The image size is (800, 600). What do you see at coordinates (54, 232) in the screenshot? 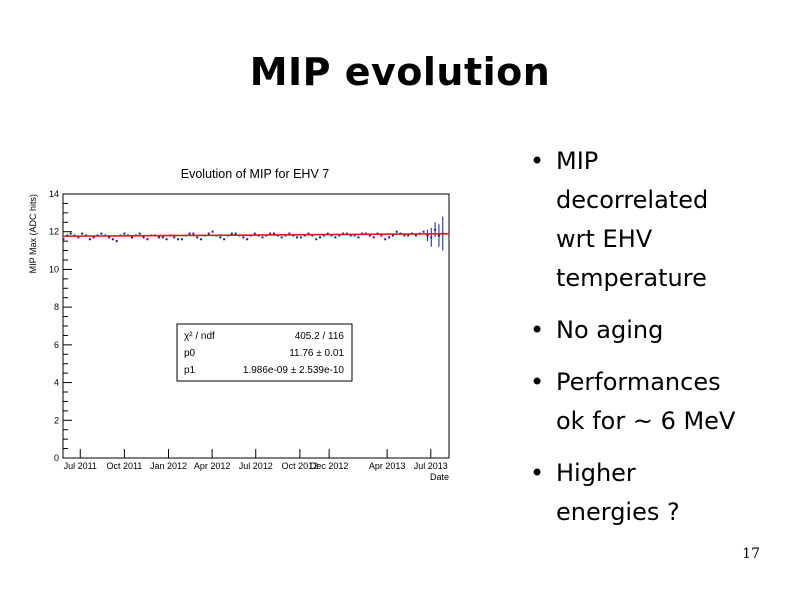
I see `y-tick-label: 12` at bounding box center [54, 232].